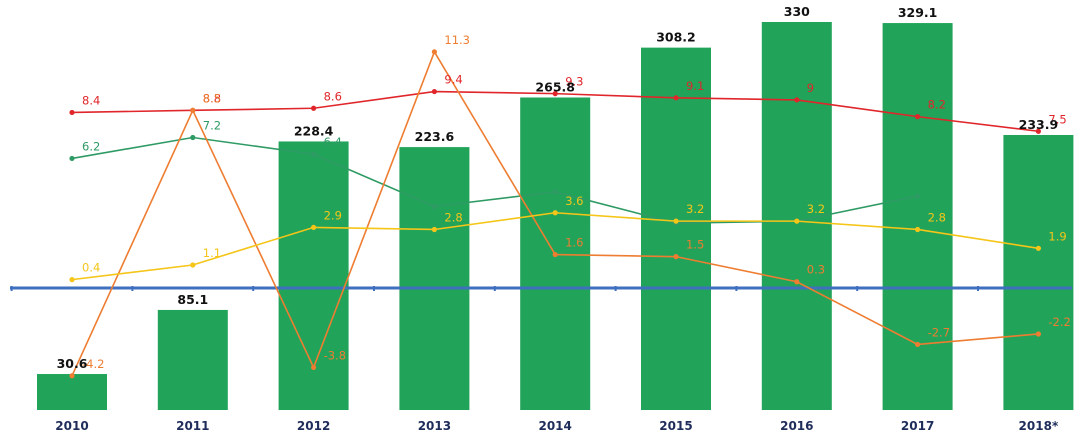 This screenshot has height=436, width=1081. Describe the element at coordinates (574, 201) in the screenshot. I see `point-label-yellow-2014: 3.6` at that location.